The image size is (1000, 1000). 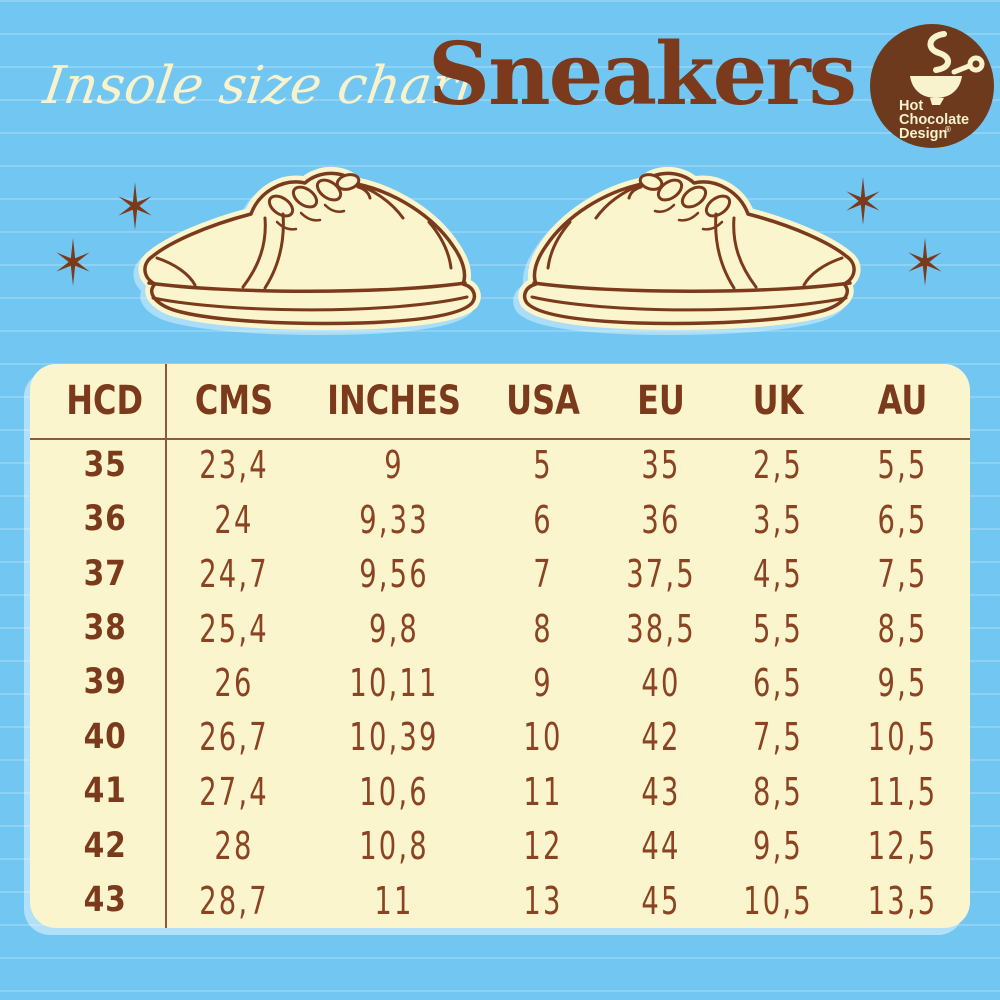 What do you see at coordinates (166, 646) in the screenshot?
I see `table-vertical-divider` at bounding box center [166, 646].